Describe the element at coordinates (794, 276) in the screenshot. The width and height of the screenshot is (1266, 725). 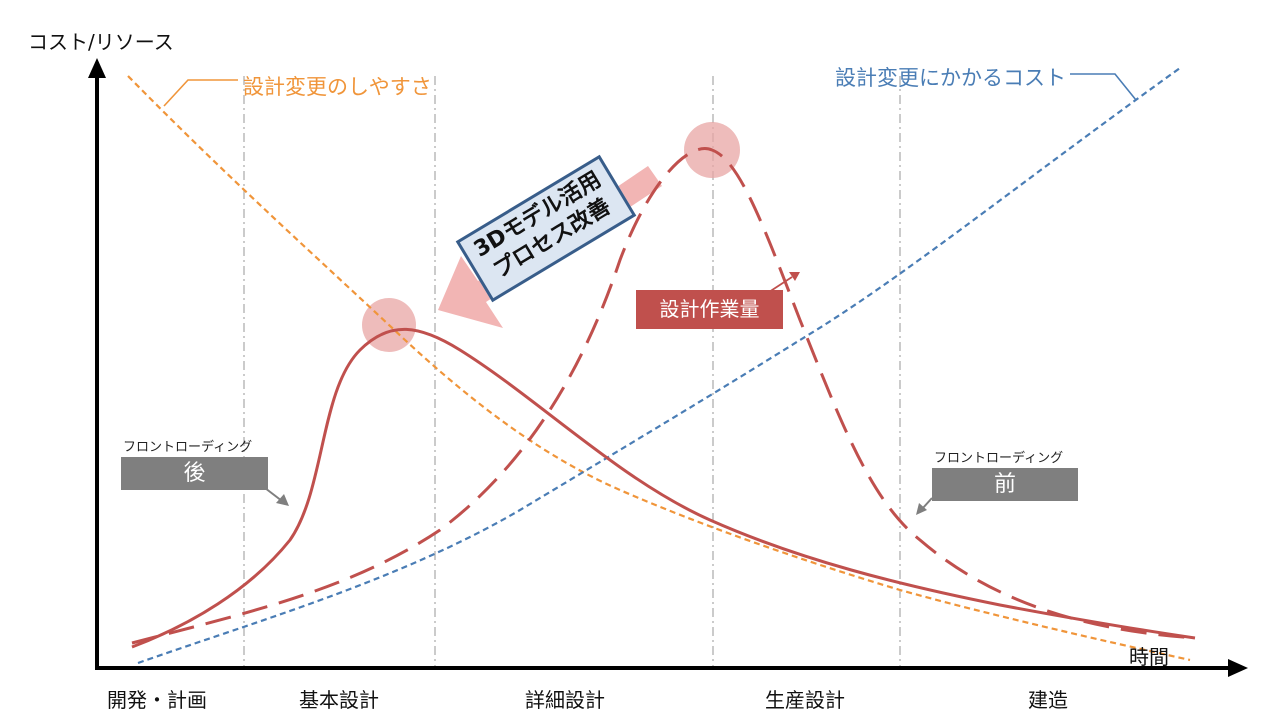
I see `workload-label-pointer-head` at that location.